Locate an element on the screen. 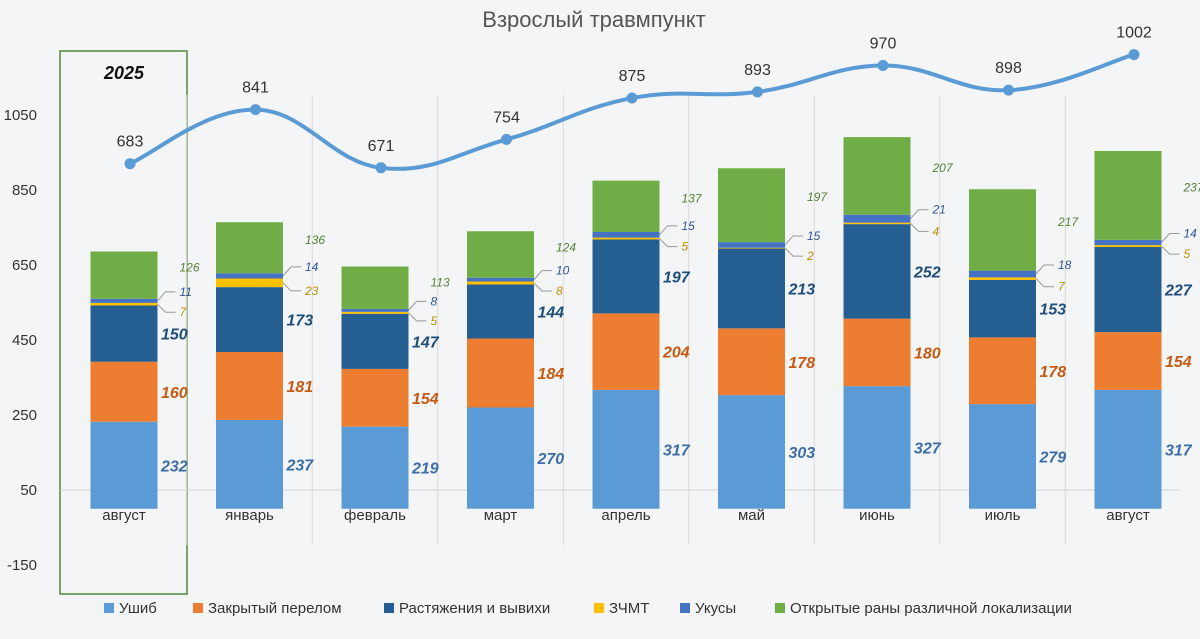 Image resolution: width=1200 pixels, height=639 pixels. x-tick-label: февраль is located at coordinates (375, 515).